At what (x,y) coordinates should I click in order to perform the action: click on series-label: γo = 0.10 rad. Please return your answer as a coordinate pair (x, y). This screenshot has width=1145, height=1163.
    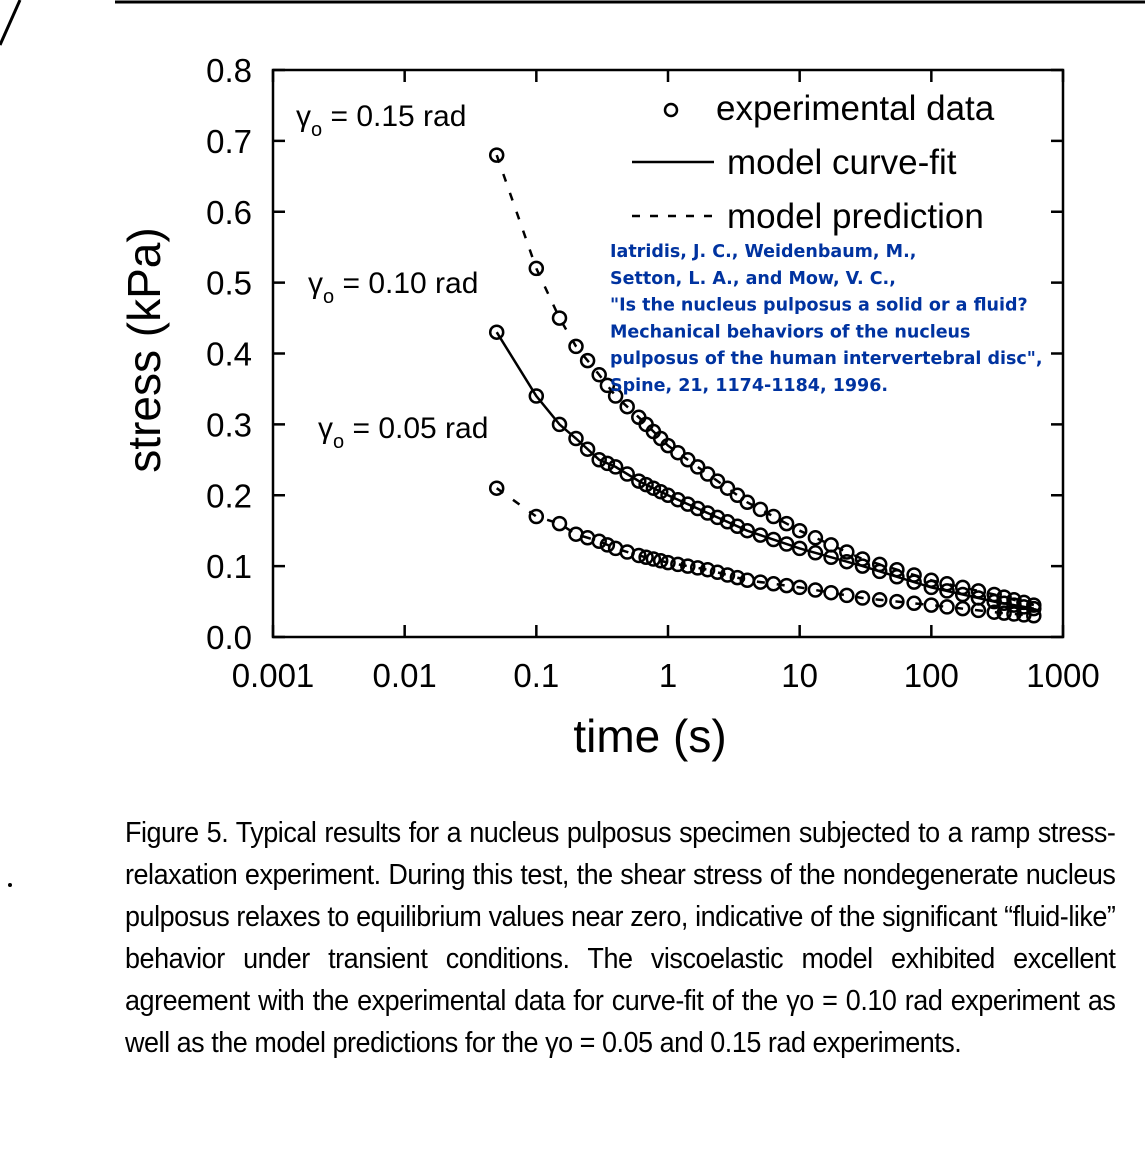
    Looking at the image, I should click on (393, 287).